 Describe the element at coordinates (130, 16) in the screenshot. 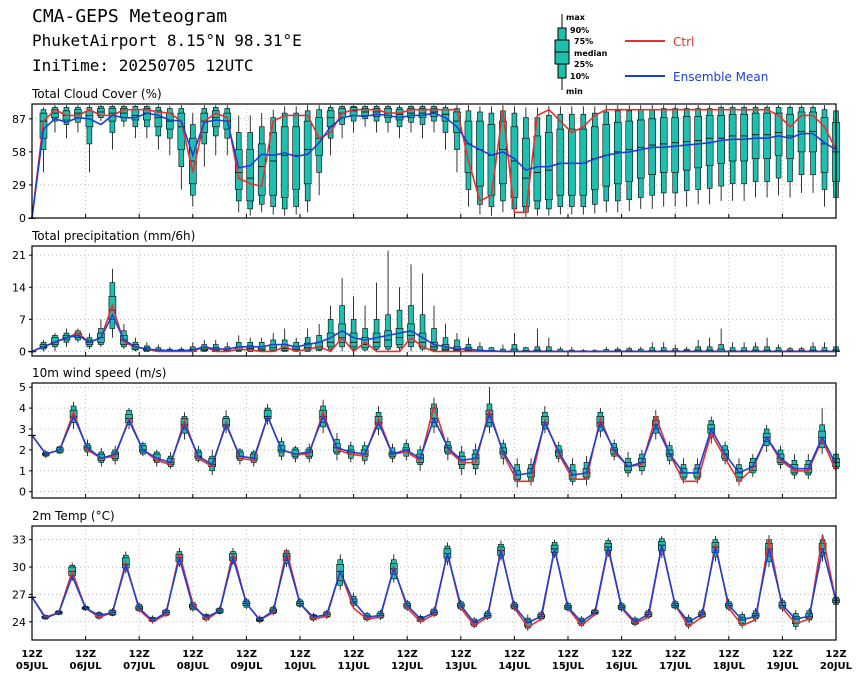

I see `meteogram-title: CMA-GEPS Meteogram` at that location.